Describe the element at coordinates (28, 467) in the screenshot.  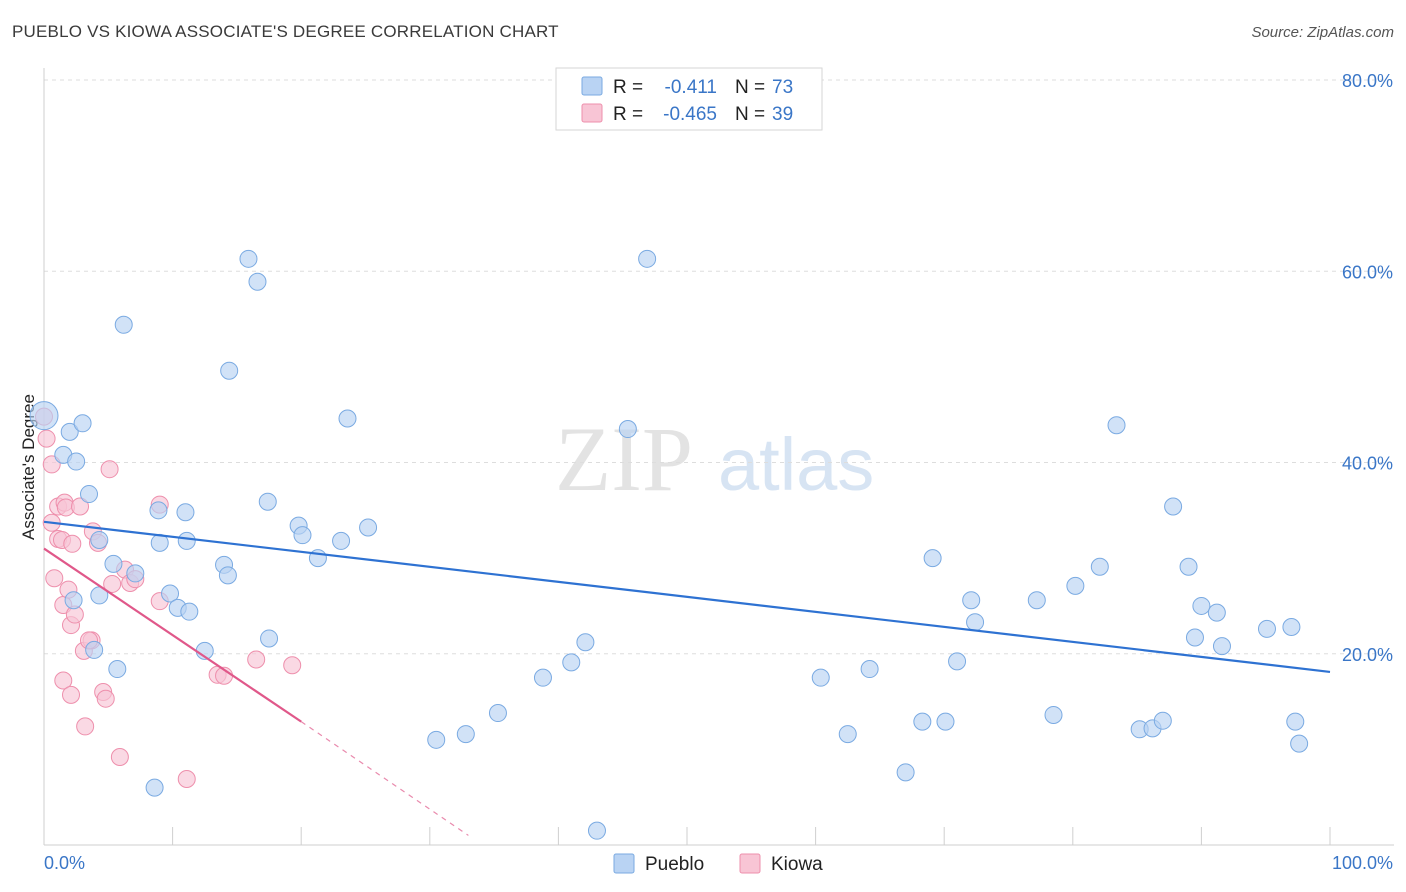
I see `y-axis-title: Associate's Degree` at that location.